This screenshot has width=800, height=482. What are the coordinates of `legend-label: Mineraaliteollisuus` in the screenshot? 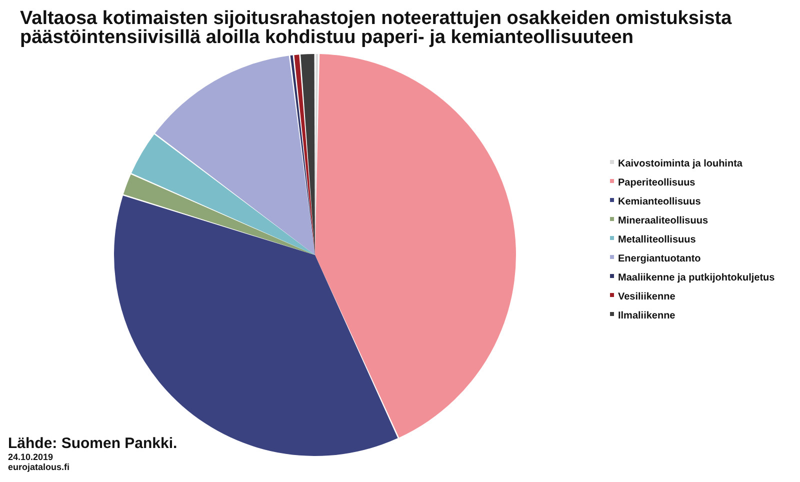 It's located at (663, 221).